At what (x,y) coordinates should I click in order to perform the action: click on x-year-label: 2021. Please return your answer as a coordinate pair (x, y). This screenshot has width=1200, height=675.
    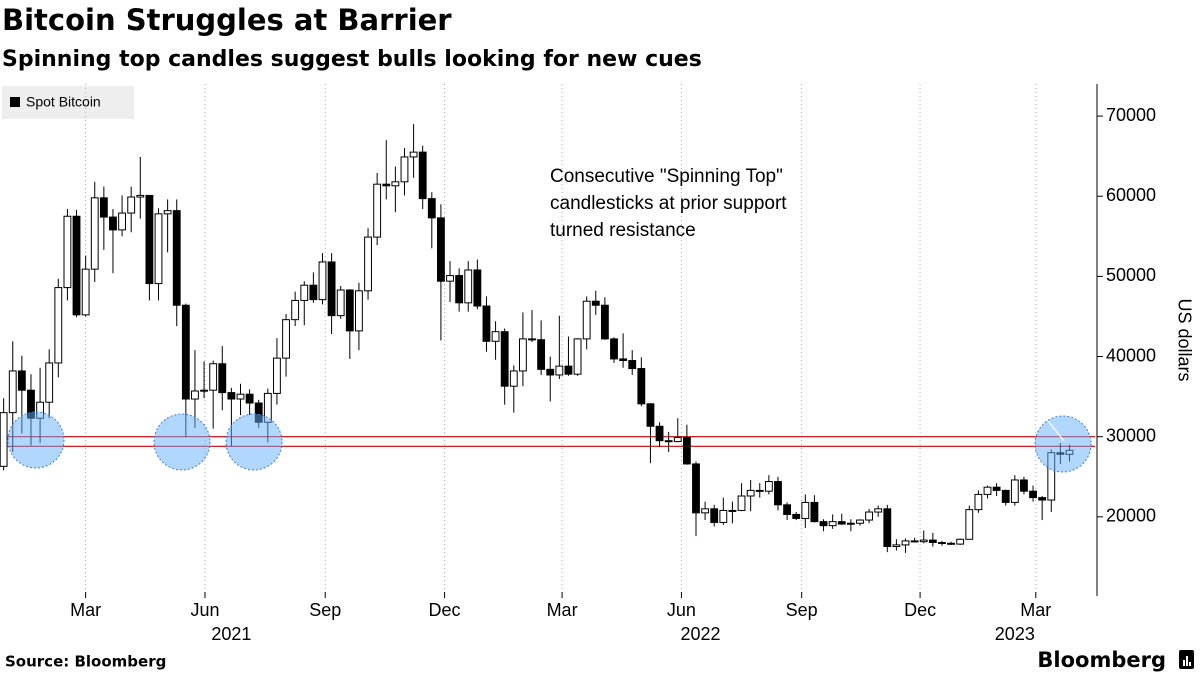
    Looking at the image, I should click on (231, 634).